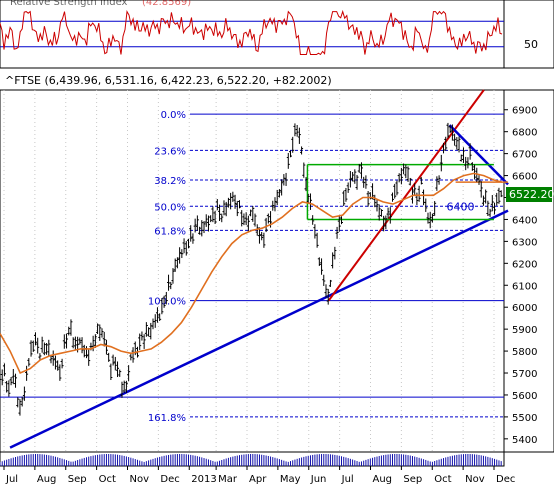 The image size is (554, 494). What do you see at coordinates (528, 271) in the screenshot?
I see `price-axis-area` at bounding box center [528, 271].